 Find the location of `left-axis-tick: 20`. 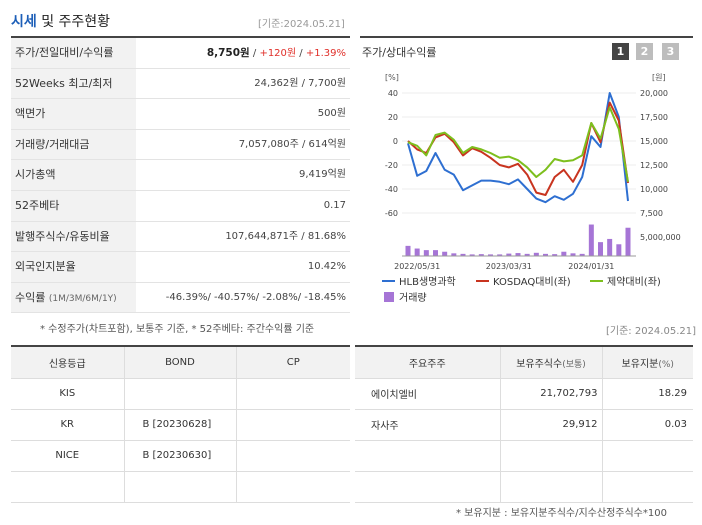

left-axis-tick: 20 is located at coordinates (393, 117).